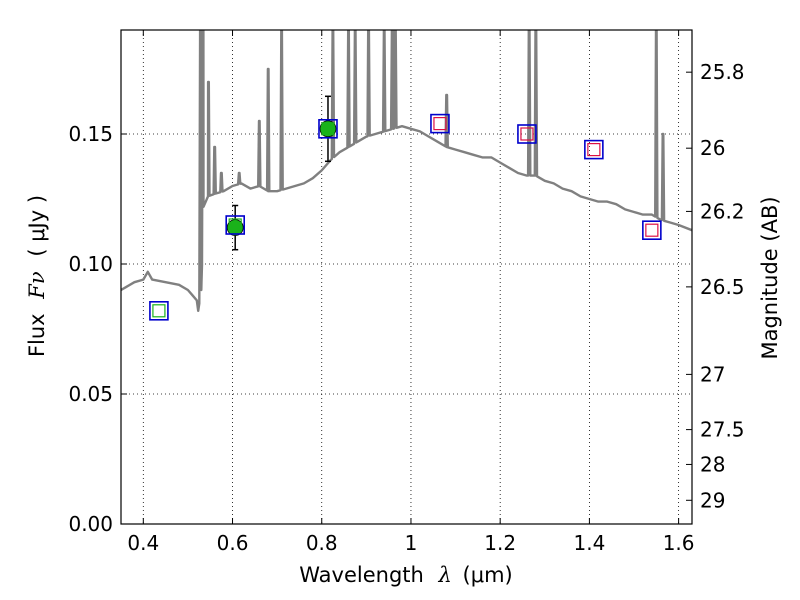  Describe the element at coordinates (143, 543) in the screenshot. I see `x-tick-label-0: 0.4` at that location.